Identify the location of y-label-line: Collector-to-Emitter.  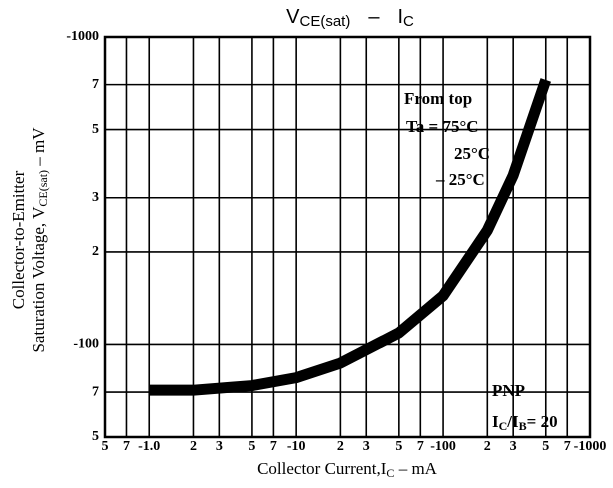
(18, 239).